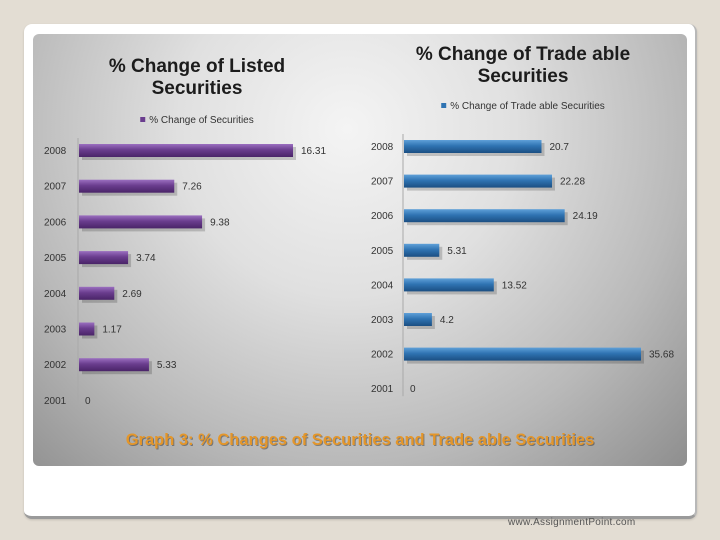 The image size is (720, 540). What do you see at coordinates (382, 285) in the screenshot?
I see `chart2-tick-label: 2004` at bounding box center [382, 285].